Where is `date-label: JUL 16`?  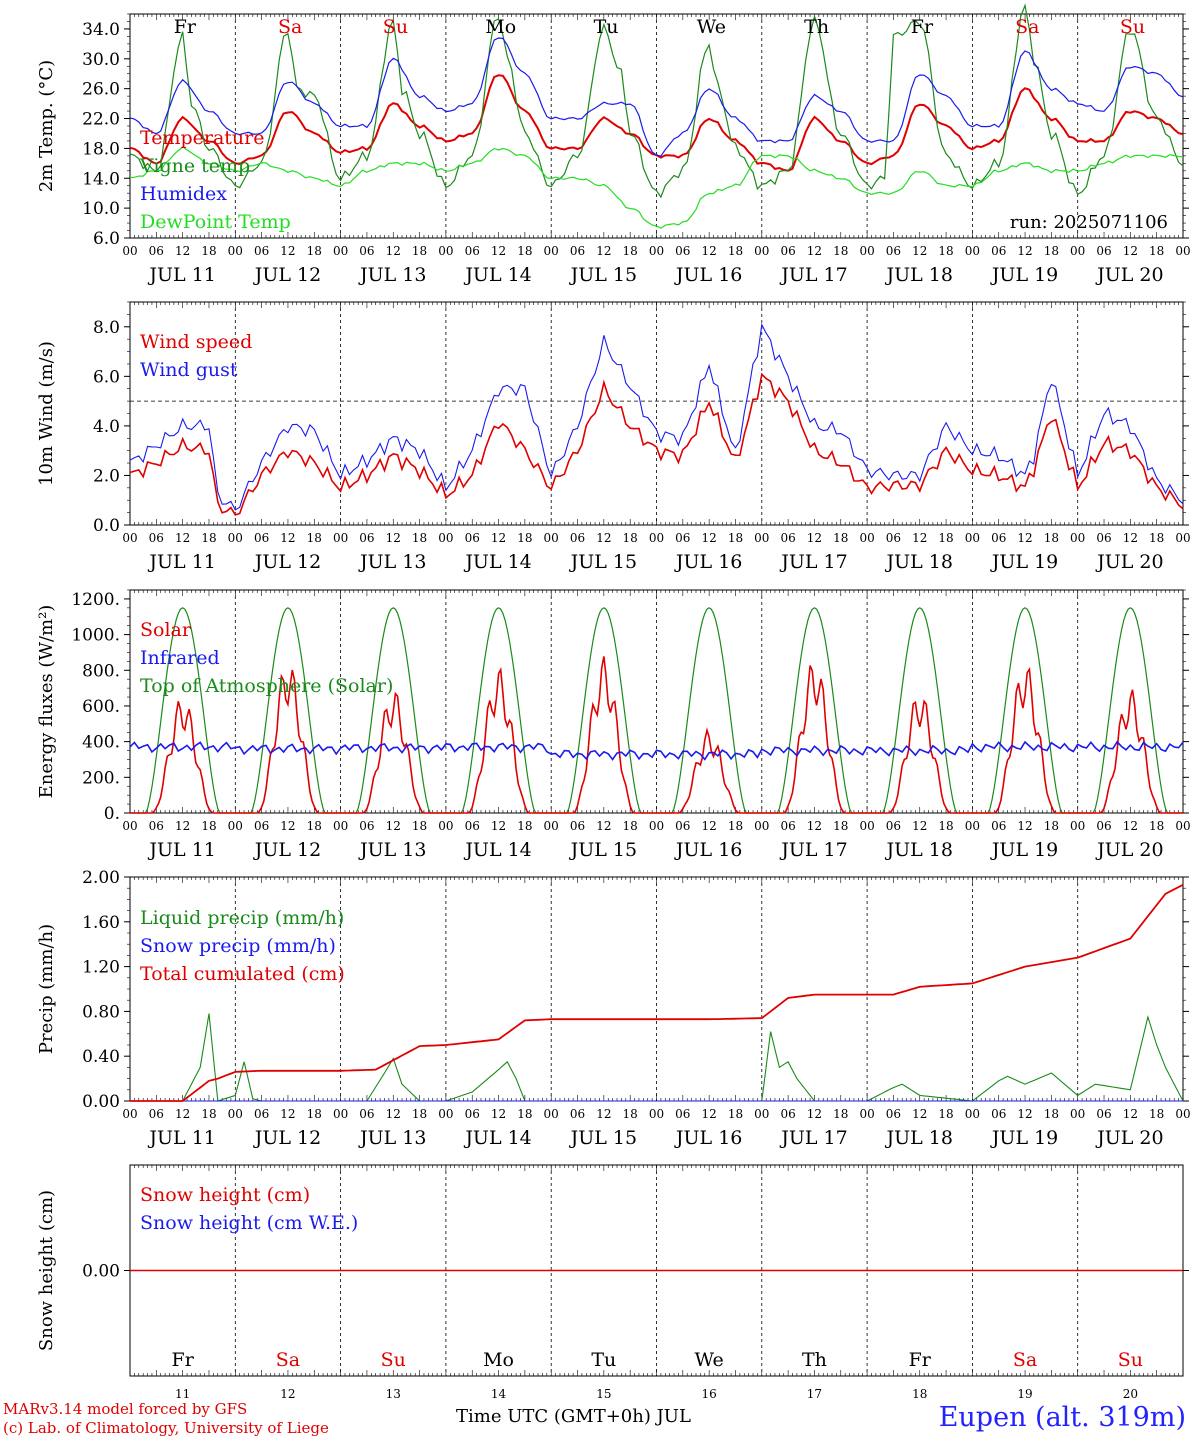 date-label: JUL 16 is located at coordinates (708, 562).